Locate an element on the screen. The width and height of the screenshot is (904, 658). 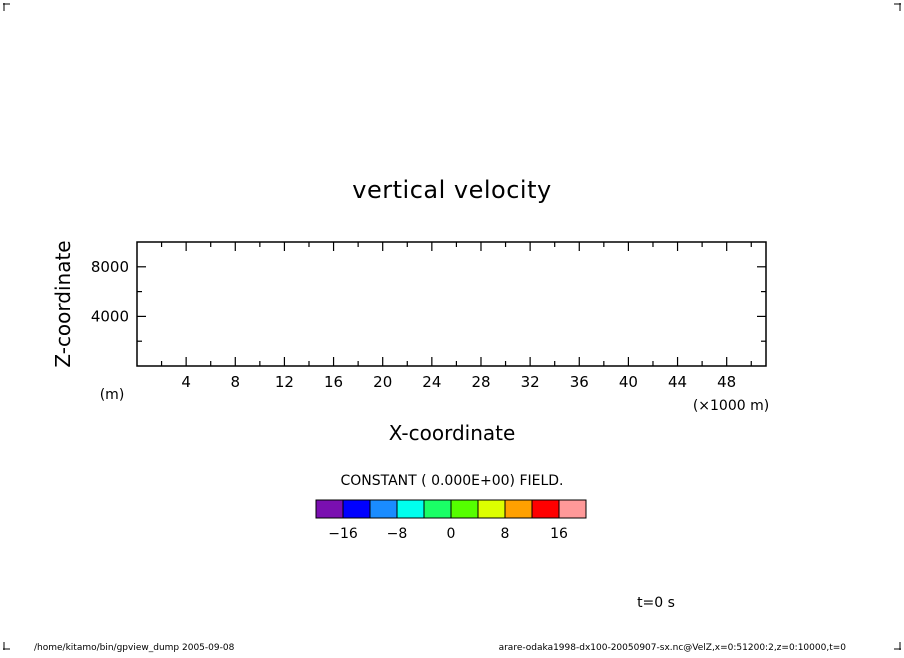
colorbar-tick-label: 0 is located at coordinates (451, 534).